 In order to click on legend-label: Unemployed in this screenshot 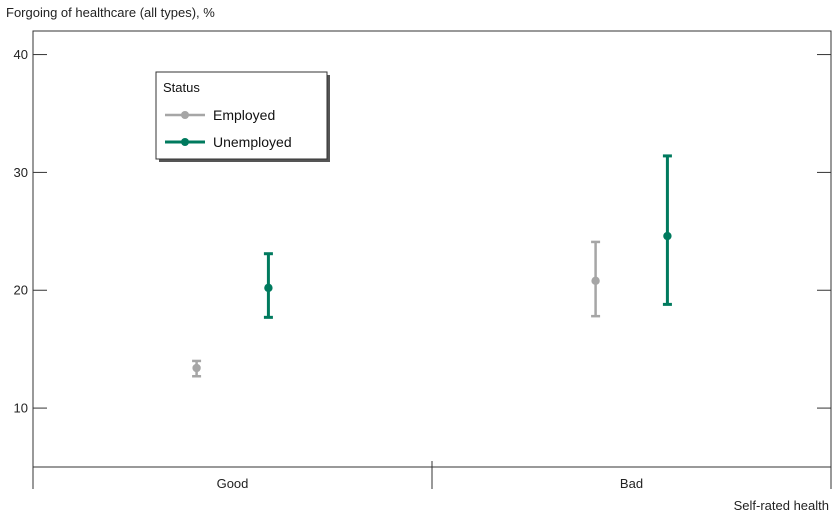, I will do `click(252, 142)`.